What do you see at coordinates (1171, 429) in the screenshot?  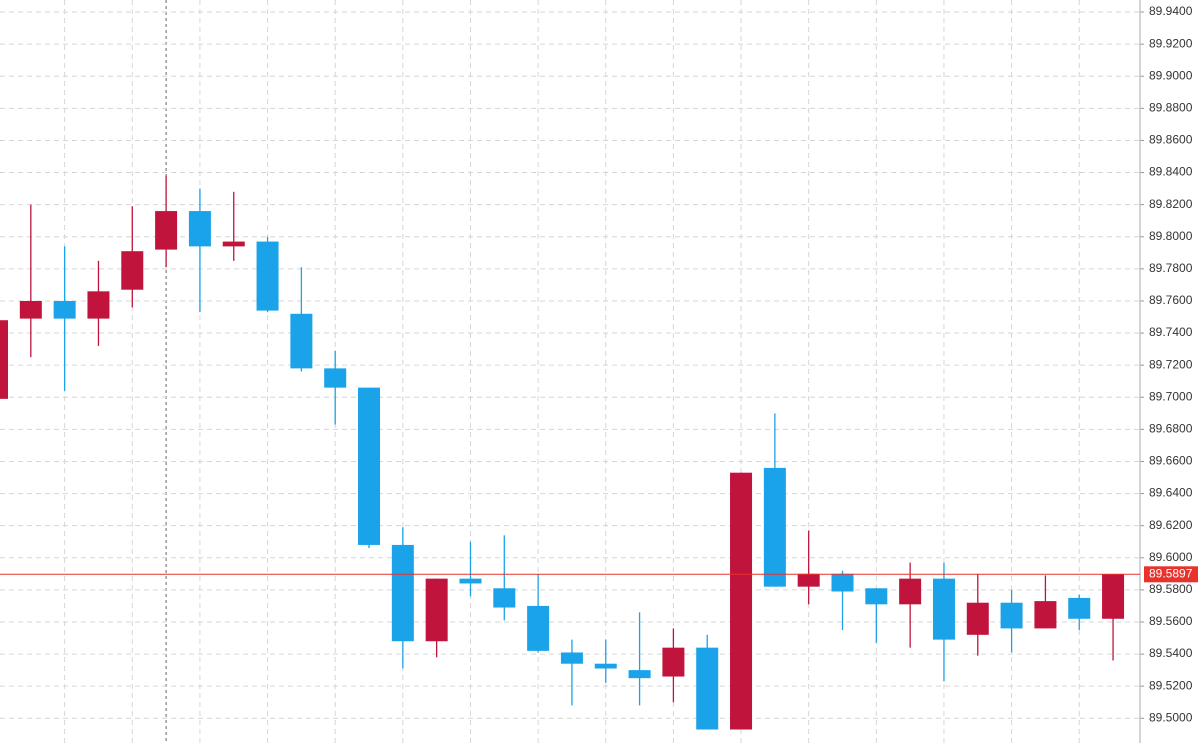 I see `y-tick-label: 89.6800` at bounding box center [1171, 429].